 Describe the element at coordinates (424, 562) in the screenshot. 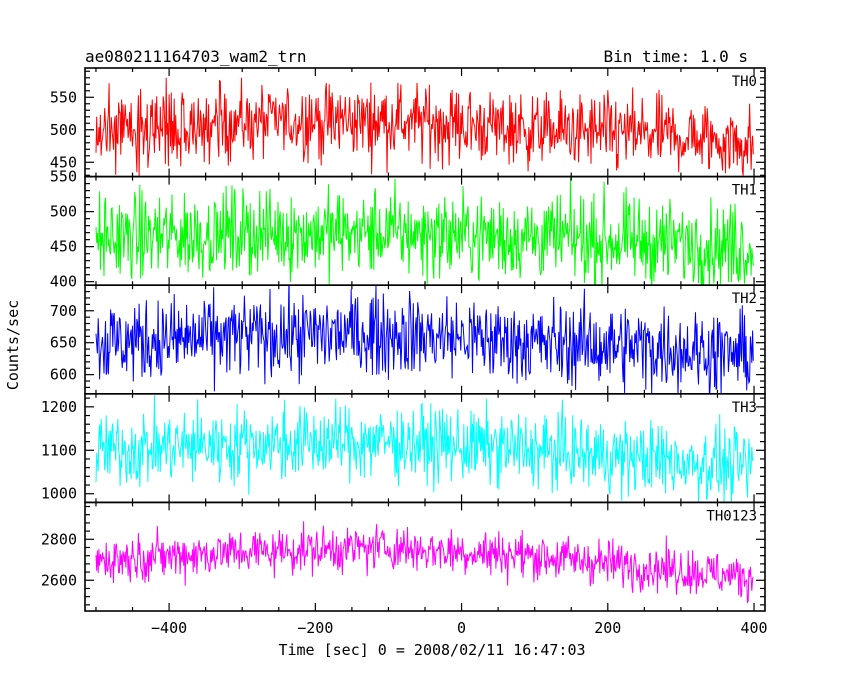

I see `series-th0123` at that location.